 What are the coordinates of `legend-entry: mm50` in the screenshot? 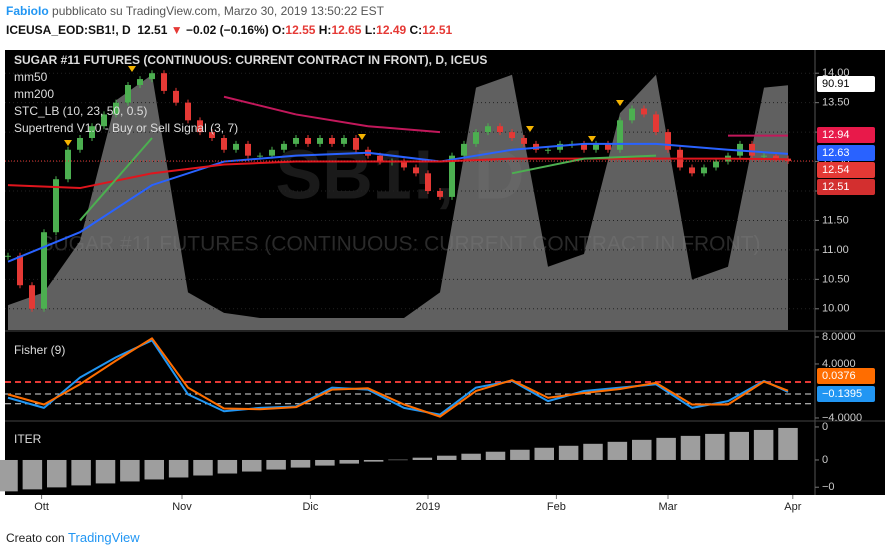 It's located at (31, 77).